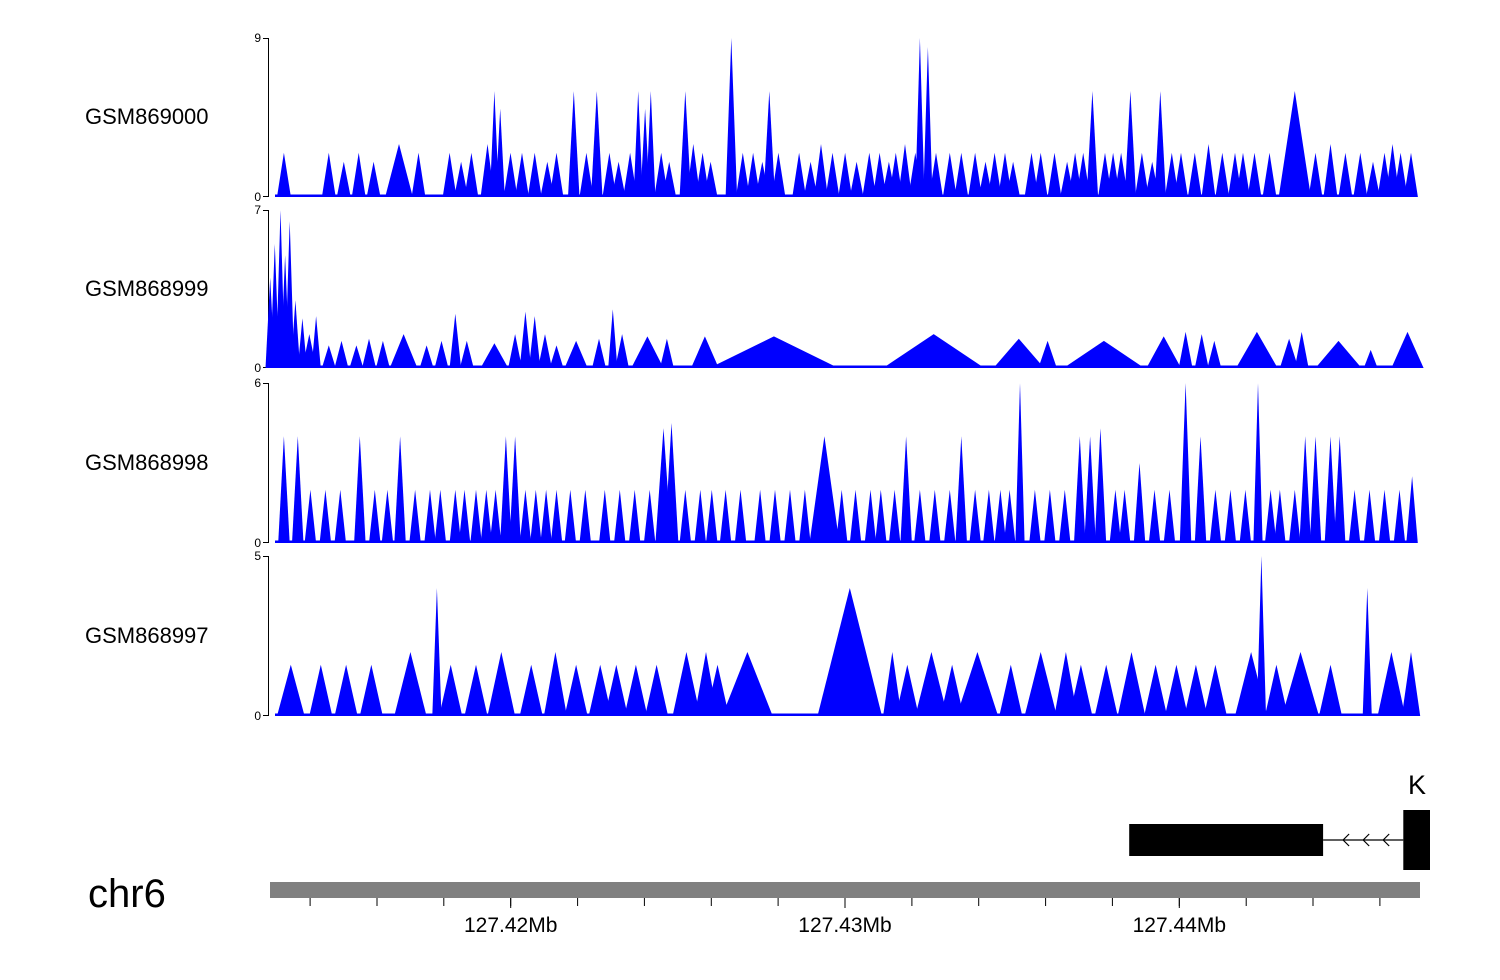 Image resolution: width=1500 pixels, height=980 pixels. Describe the element at coordinates (147, 462) in the screenshot. I see `track-label-gsm868998: GSM868998` at that location.